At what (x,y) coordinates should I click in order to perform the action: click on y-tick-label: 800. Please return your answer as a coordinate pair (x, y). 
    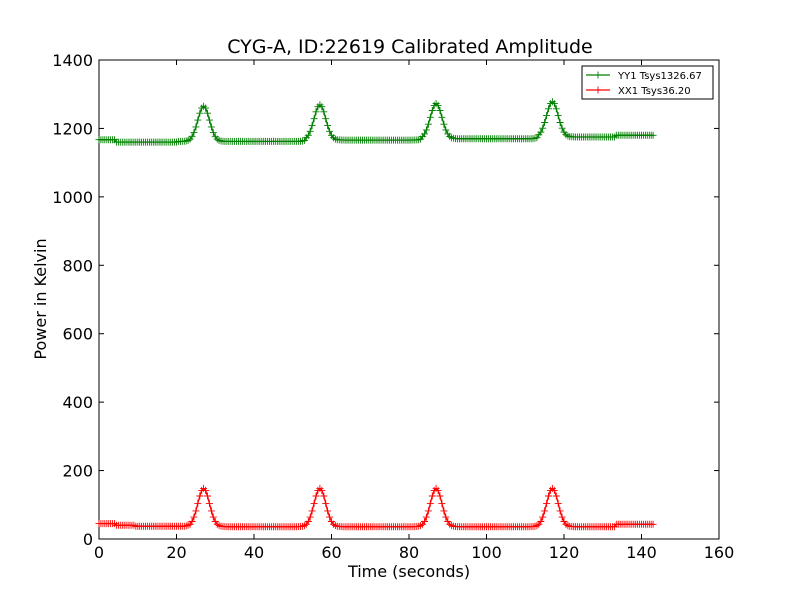
    Looking at the image, I should click on (77, 265).